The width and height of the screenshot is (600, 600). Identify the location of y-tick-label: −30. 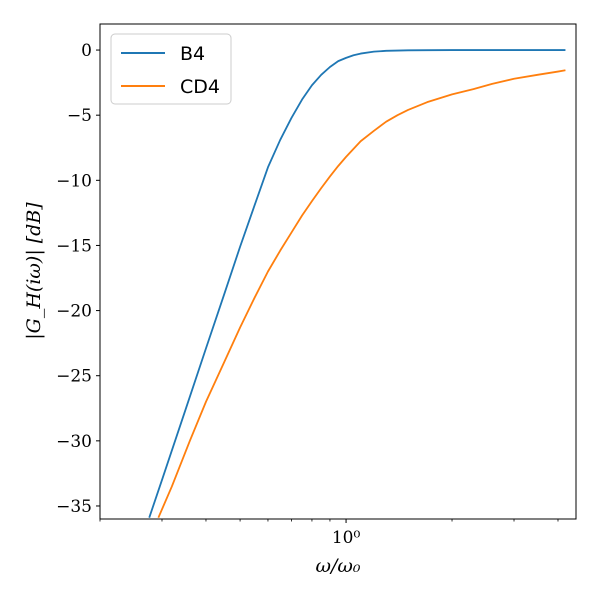
(74, 442).